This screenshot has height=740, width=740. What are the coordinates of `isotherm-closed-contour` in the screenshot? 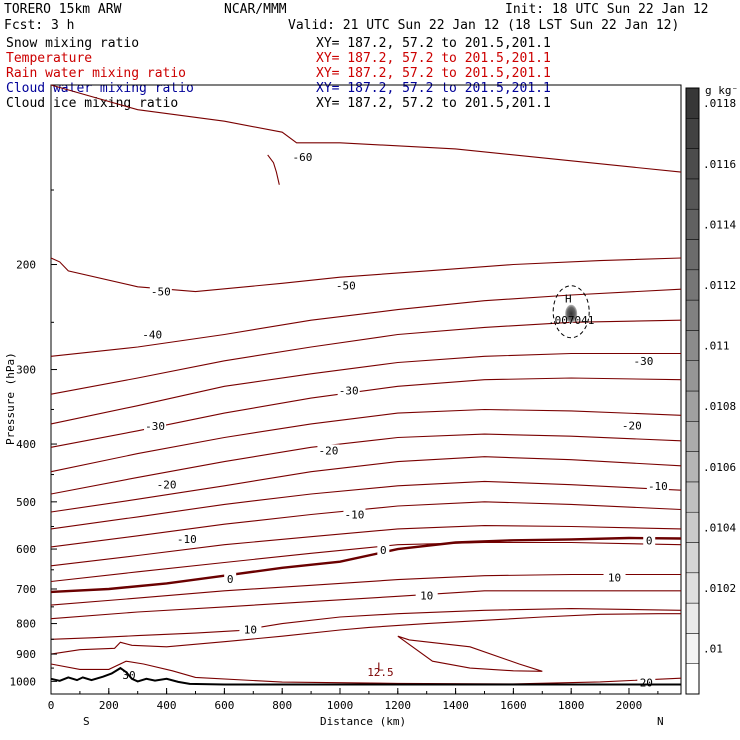 It's located at (470, 653).